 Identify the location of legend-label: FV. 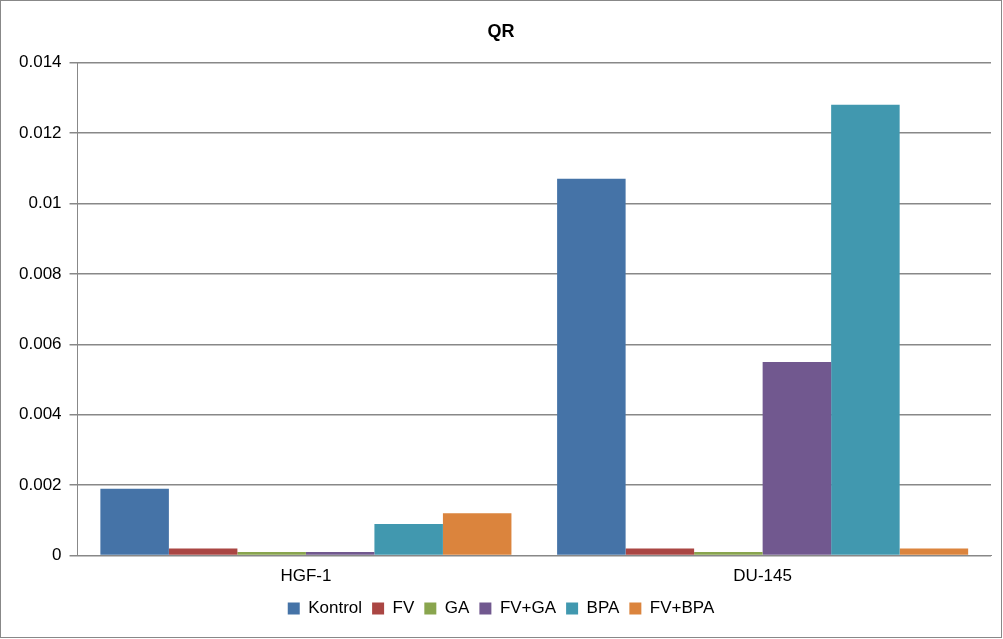
(403, 608).